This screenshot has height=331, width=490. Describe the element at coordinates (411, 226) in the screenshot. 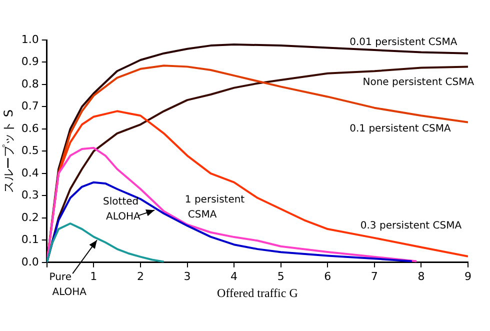

I see `series-label: 0.3 persistent CSMA` at that location.